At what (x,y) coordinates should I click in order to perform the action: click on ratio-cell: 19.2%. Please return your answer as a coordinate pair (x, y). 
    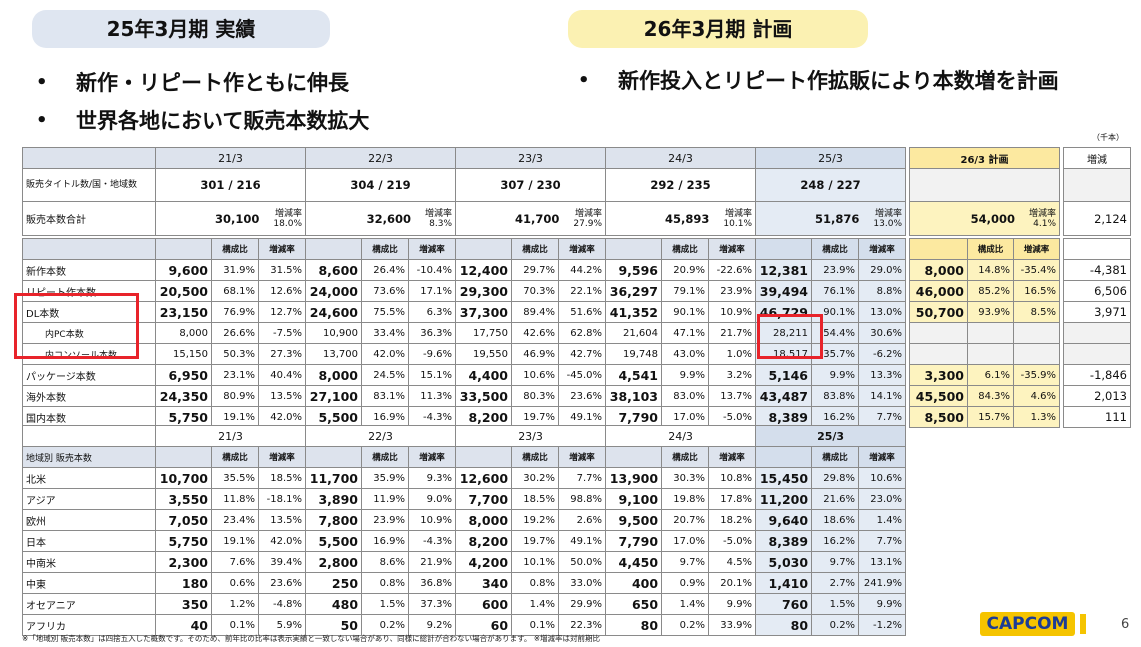
    Looking at the image, I should click on (535, 520).